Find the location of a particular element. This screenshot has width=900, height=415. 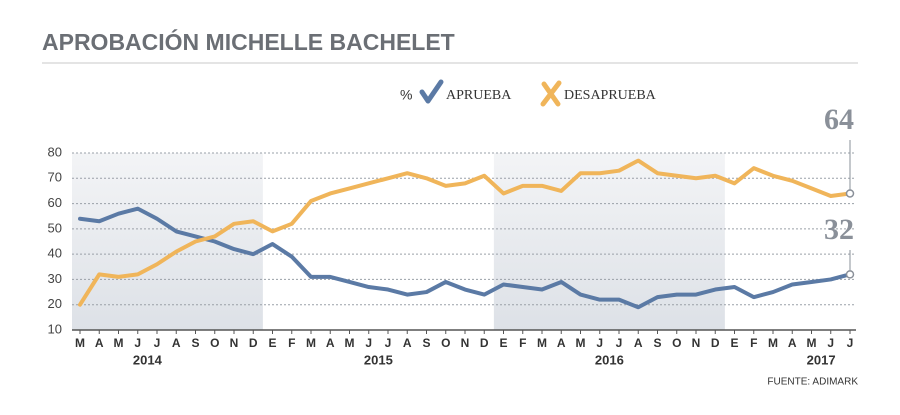

chart-title: APROBACIÓN MICHELLE BACHELET is located at coordinates (248, 41).